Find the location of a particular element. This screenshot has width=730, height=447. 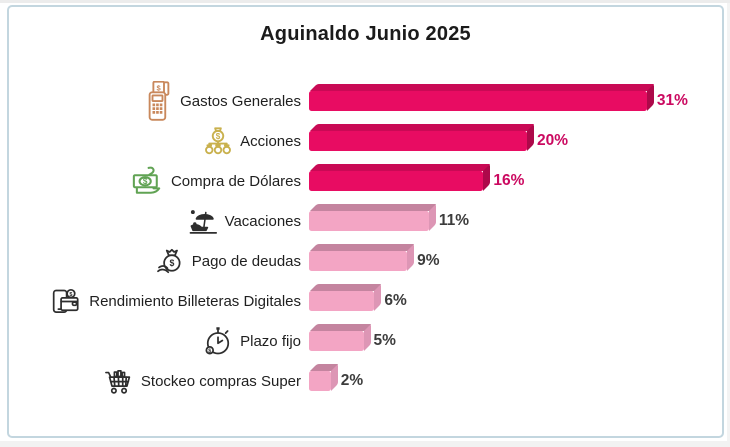

cash-in-hand-icon: $ is located at coordinates (147, 181).